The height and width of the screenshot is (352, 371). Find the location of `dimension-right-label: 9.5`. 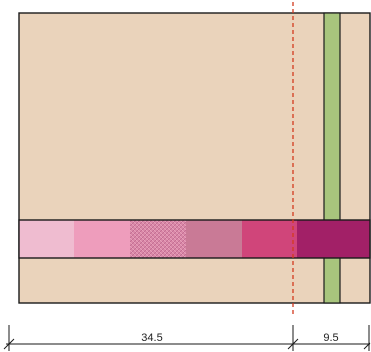

dimension-right-label: 9.5 is located at coordinates (330, 338).